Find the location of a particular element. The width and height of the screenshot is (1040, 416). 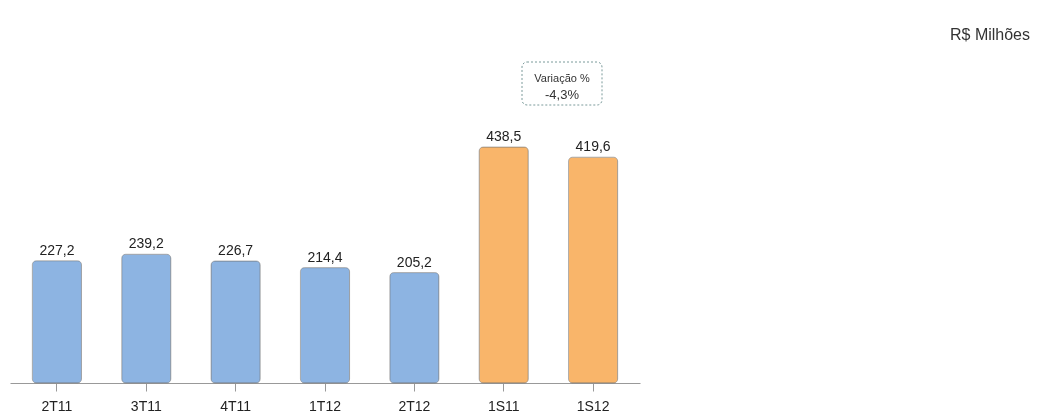

x-tick-label: 3T11 is located at coordinates (146, 405).